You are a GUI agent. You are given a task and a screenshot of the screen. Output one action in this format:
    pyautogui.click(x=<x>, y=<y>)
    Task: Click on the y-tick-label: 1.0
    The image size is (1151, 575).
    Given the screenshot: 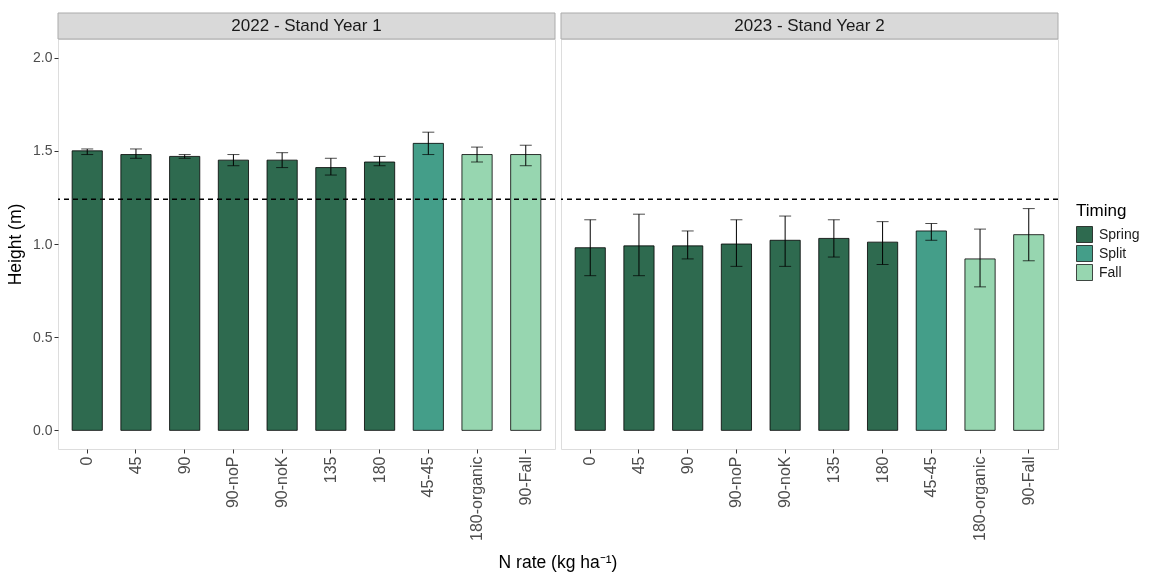 What is the action you would take?
    pyautogui.click(x=43, y=243)
    